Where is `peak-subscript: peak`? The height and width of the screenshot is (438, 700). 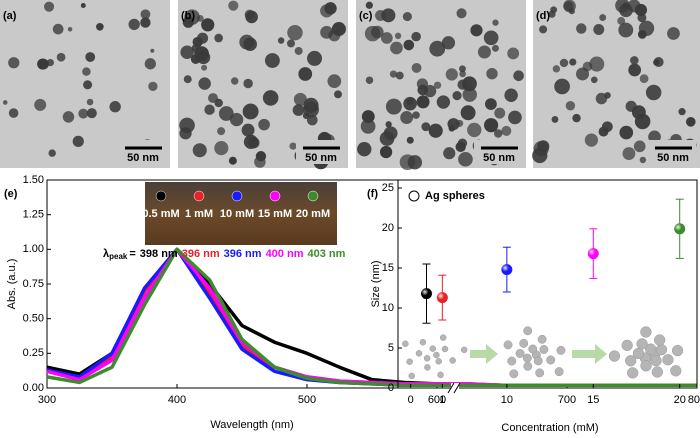 peak-subscript: peak is located at coordinates (118, 256).